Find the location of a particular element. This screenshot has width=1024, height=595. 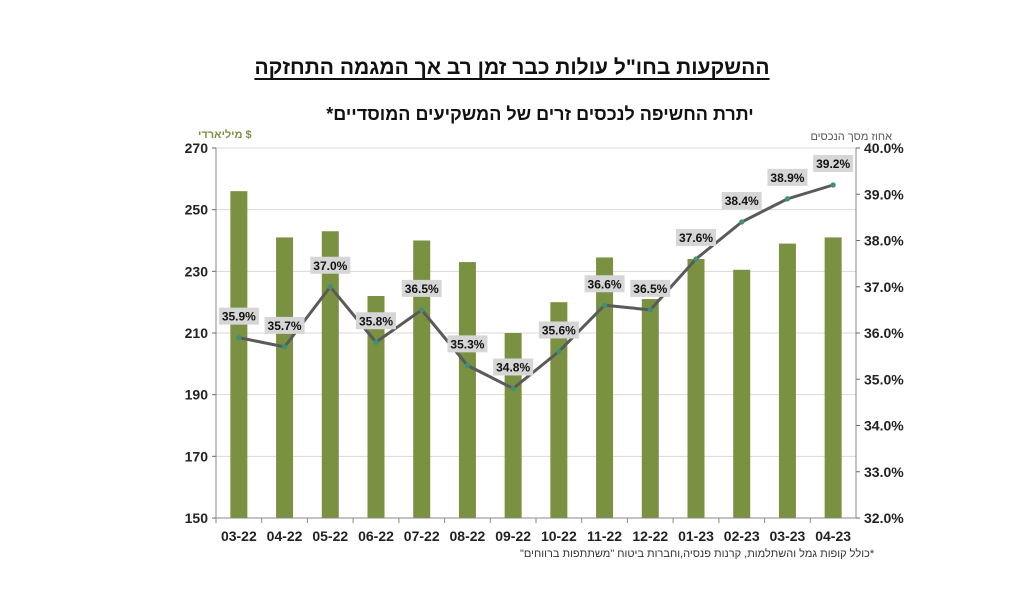

data-label: 35.8% is located at coordinates (376, 321).